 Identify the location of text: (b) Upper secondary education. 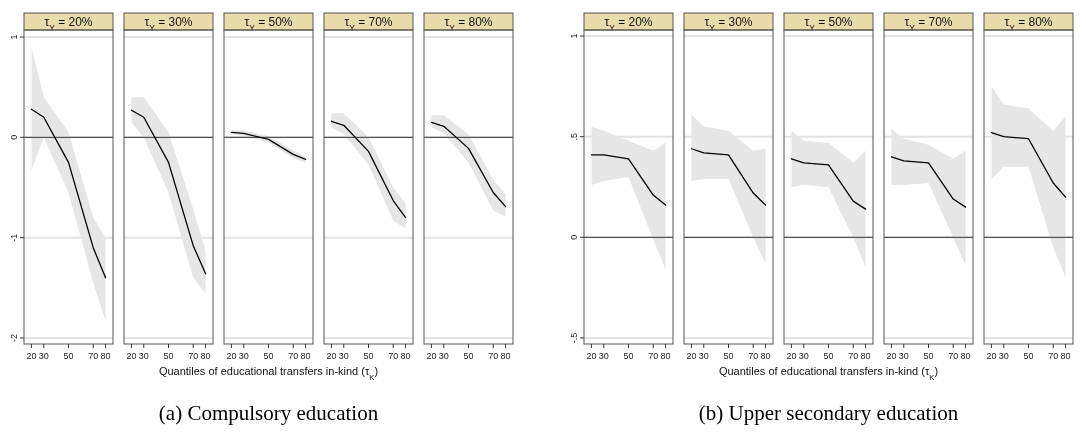
(828, 413).